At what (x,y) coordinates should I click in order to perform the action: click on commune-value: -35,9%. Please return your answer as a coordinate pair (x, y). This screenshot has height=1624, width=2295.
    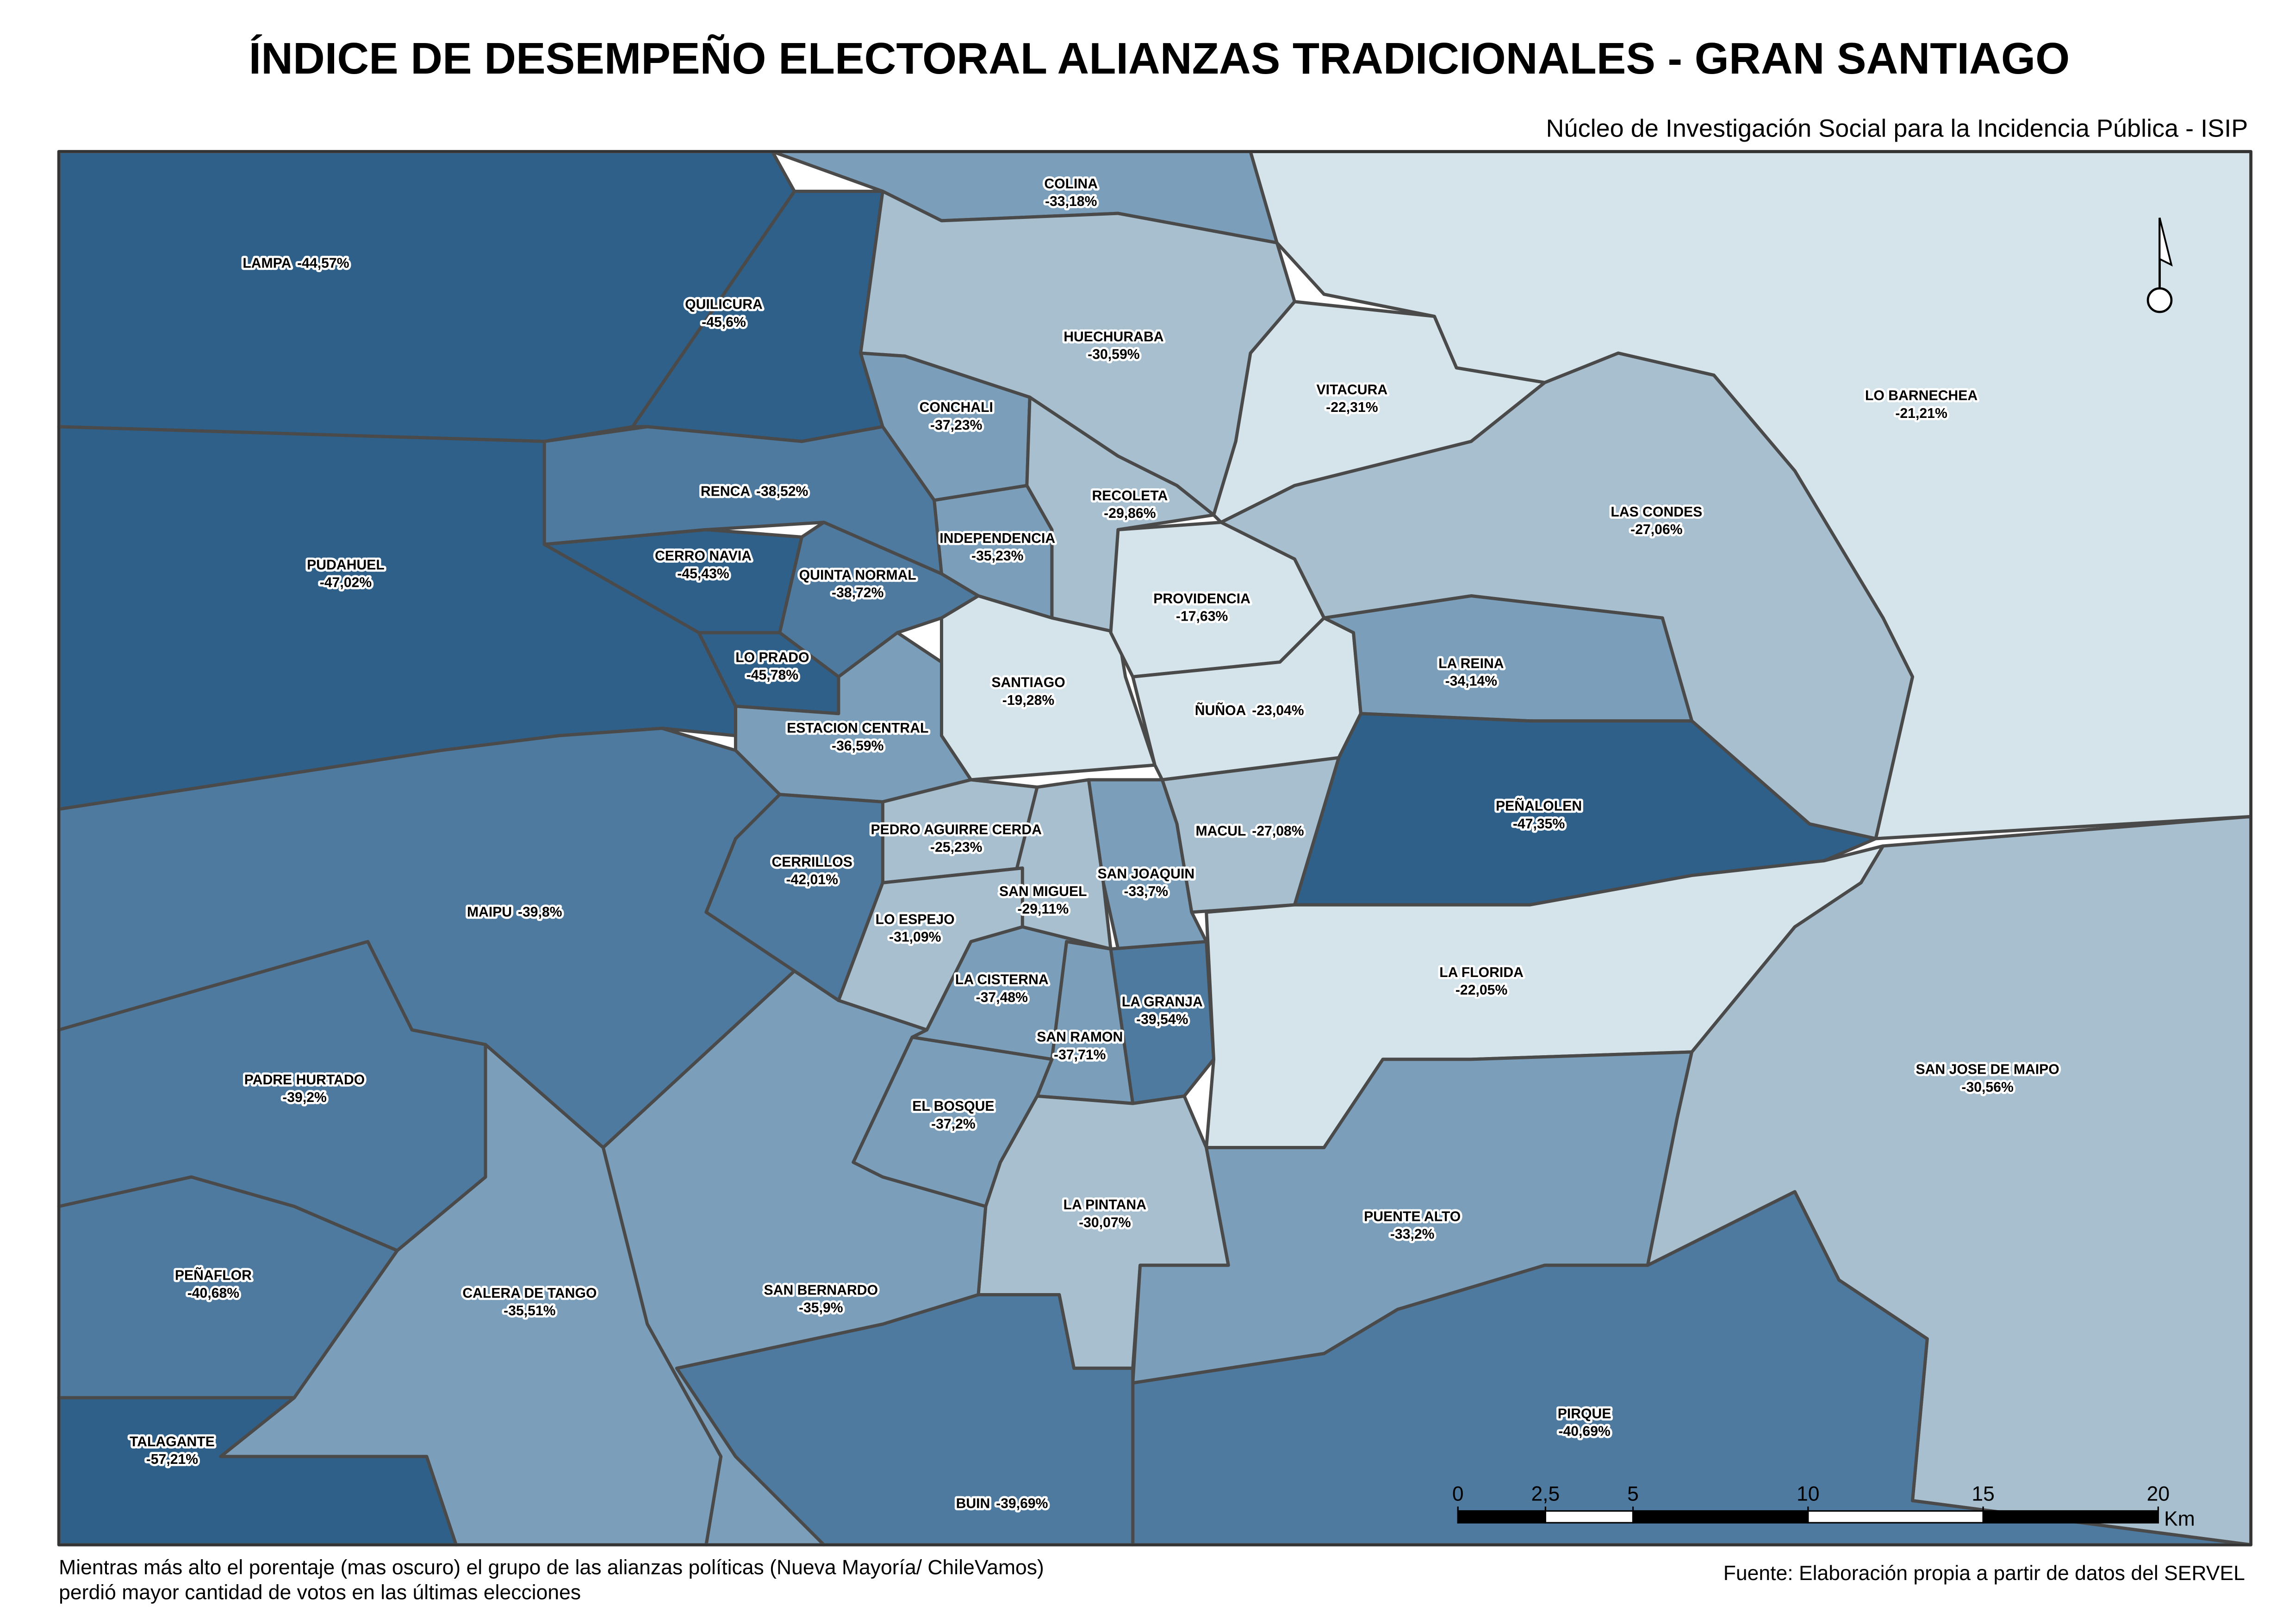
    Looking at the image, I should click on (821, 1308).